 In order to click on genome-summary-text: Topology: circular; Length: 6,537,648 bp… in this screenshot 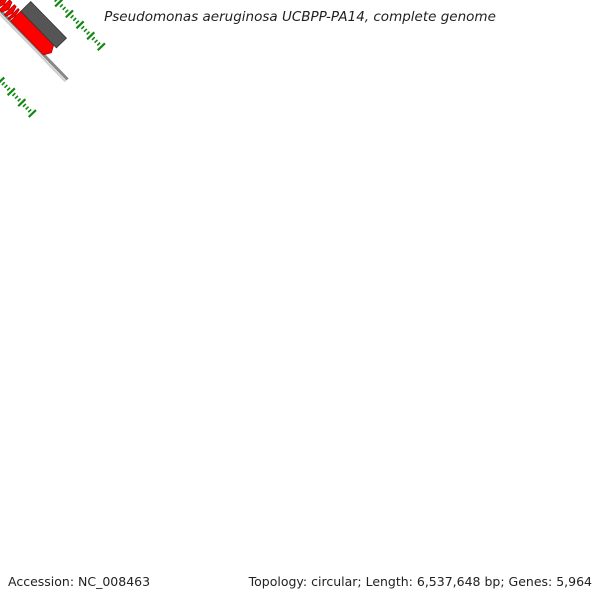, I will do `click(420, 581)`.